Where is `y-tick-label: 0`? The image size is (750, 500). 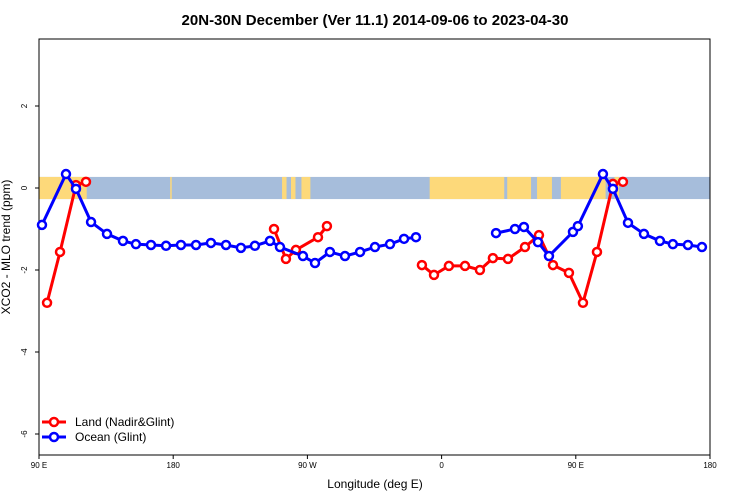
y-tick-label: 0 is located at coordinates (24, 187).